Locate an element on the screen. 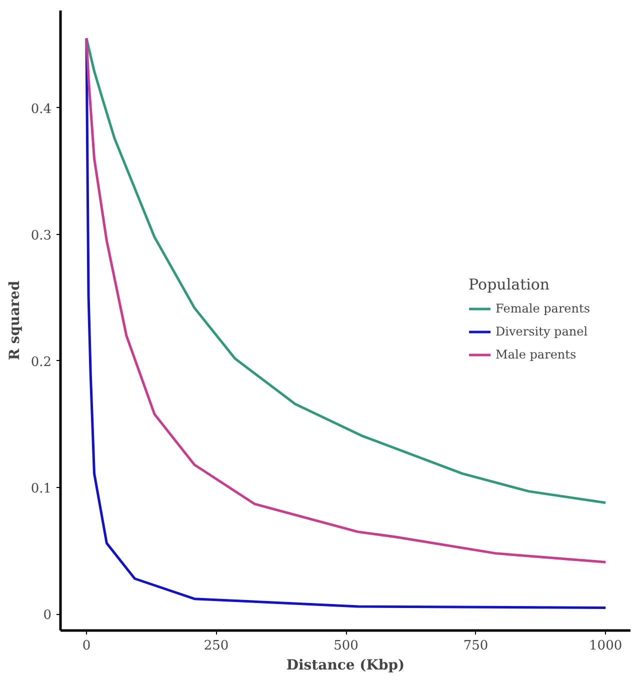  y-tick-label: 0.4 is located at coordinates (41, 109).